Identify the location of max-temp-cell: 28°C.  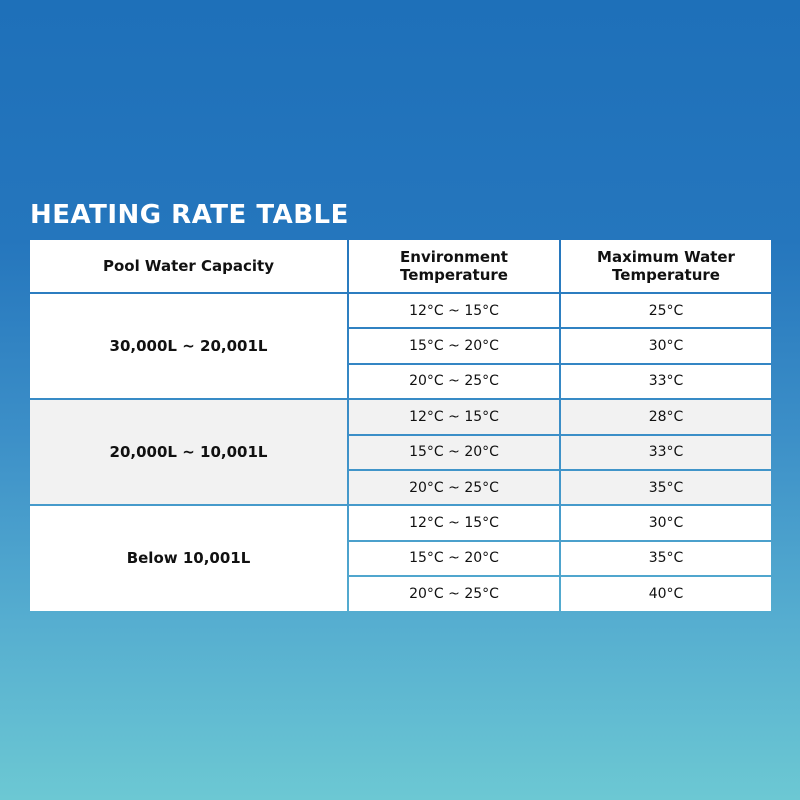
(666, 417).